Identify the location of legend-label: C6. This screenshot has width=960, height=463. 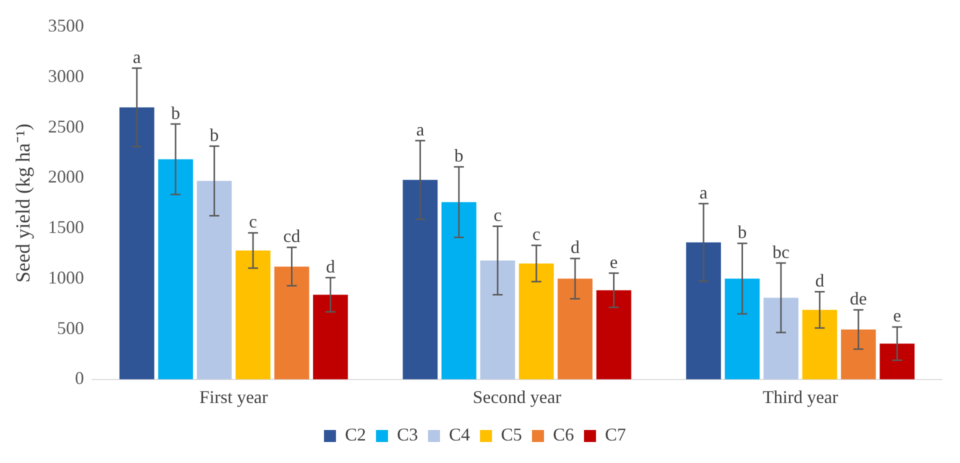
(563, 434).